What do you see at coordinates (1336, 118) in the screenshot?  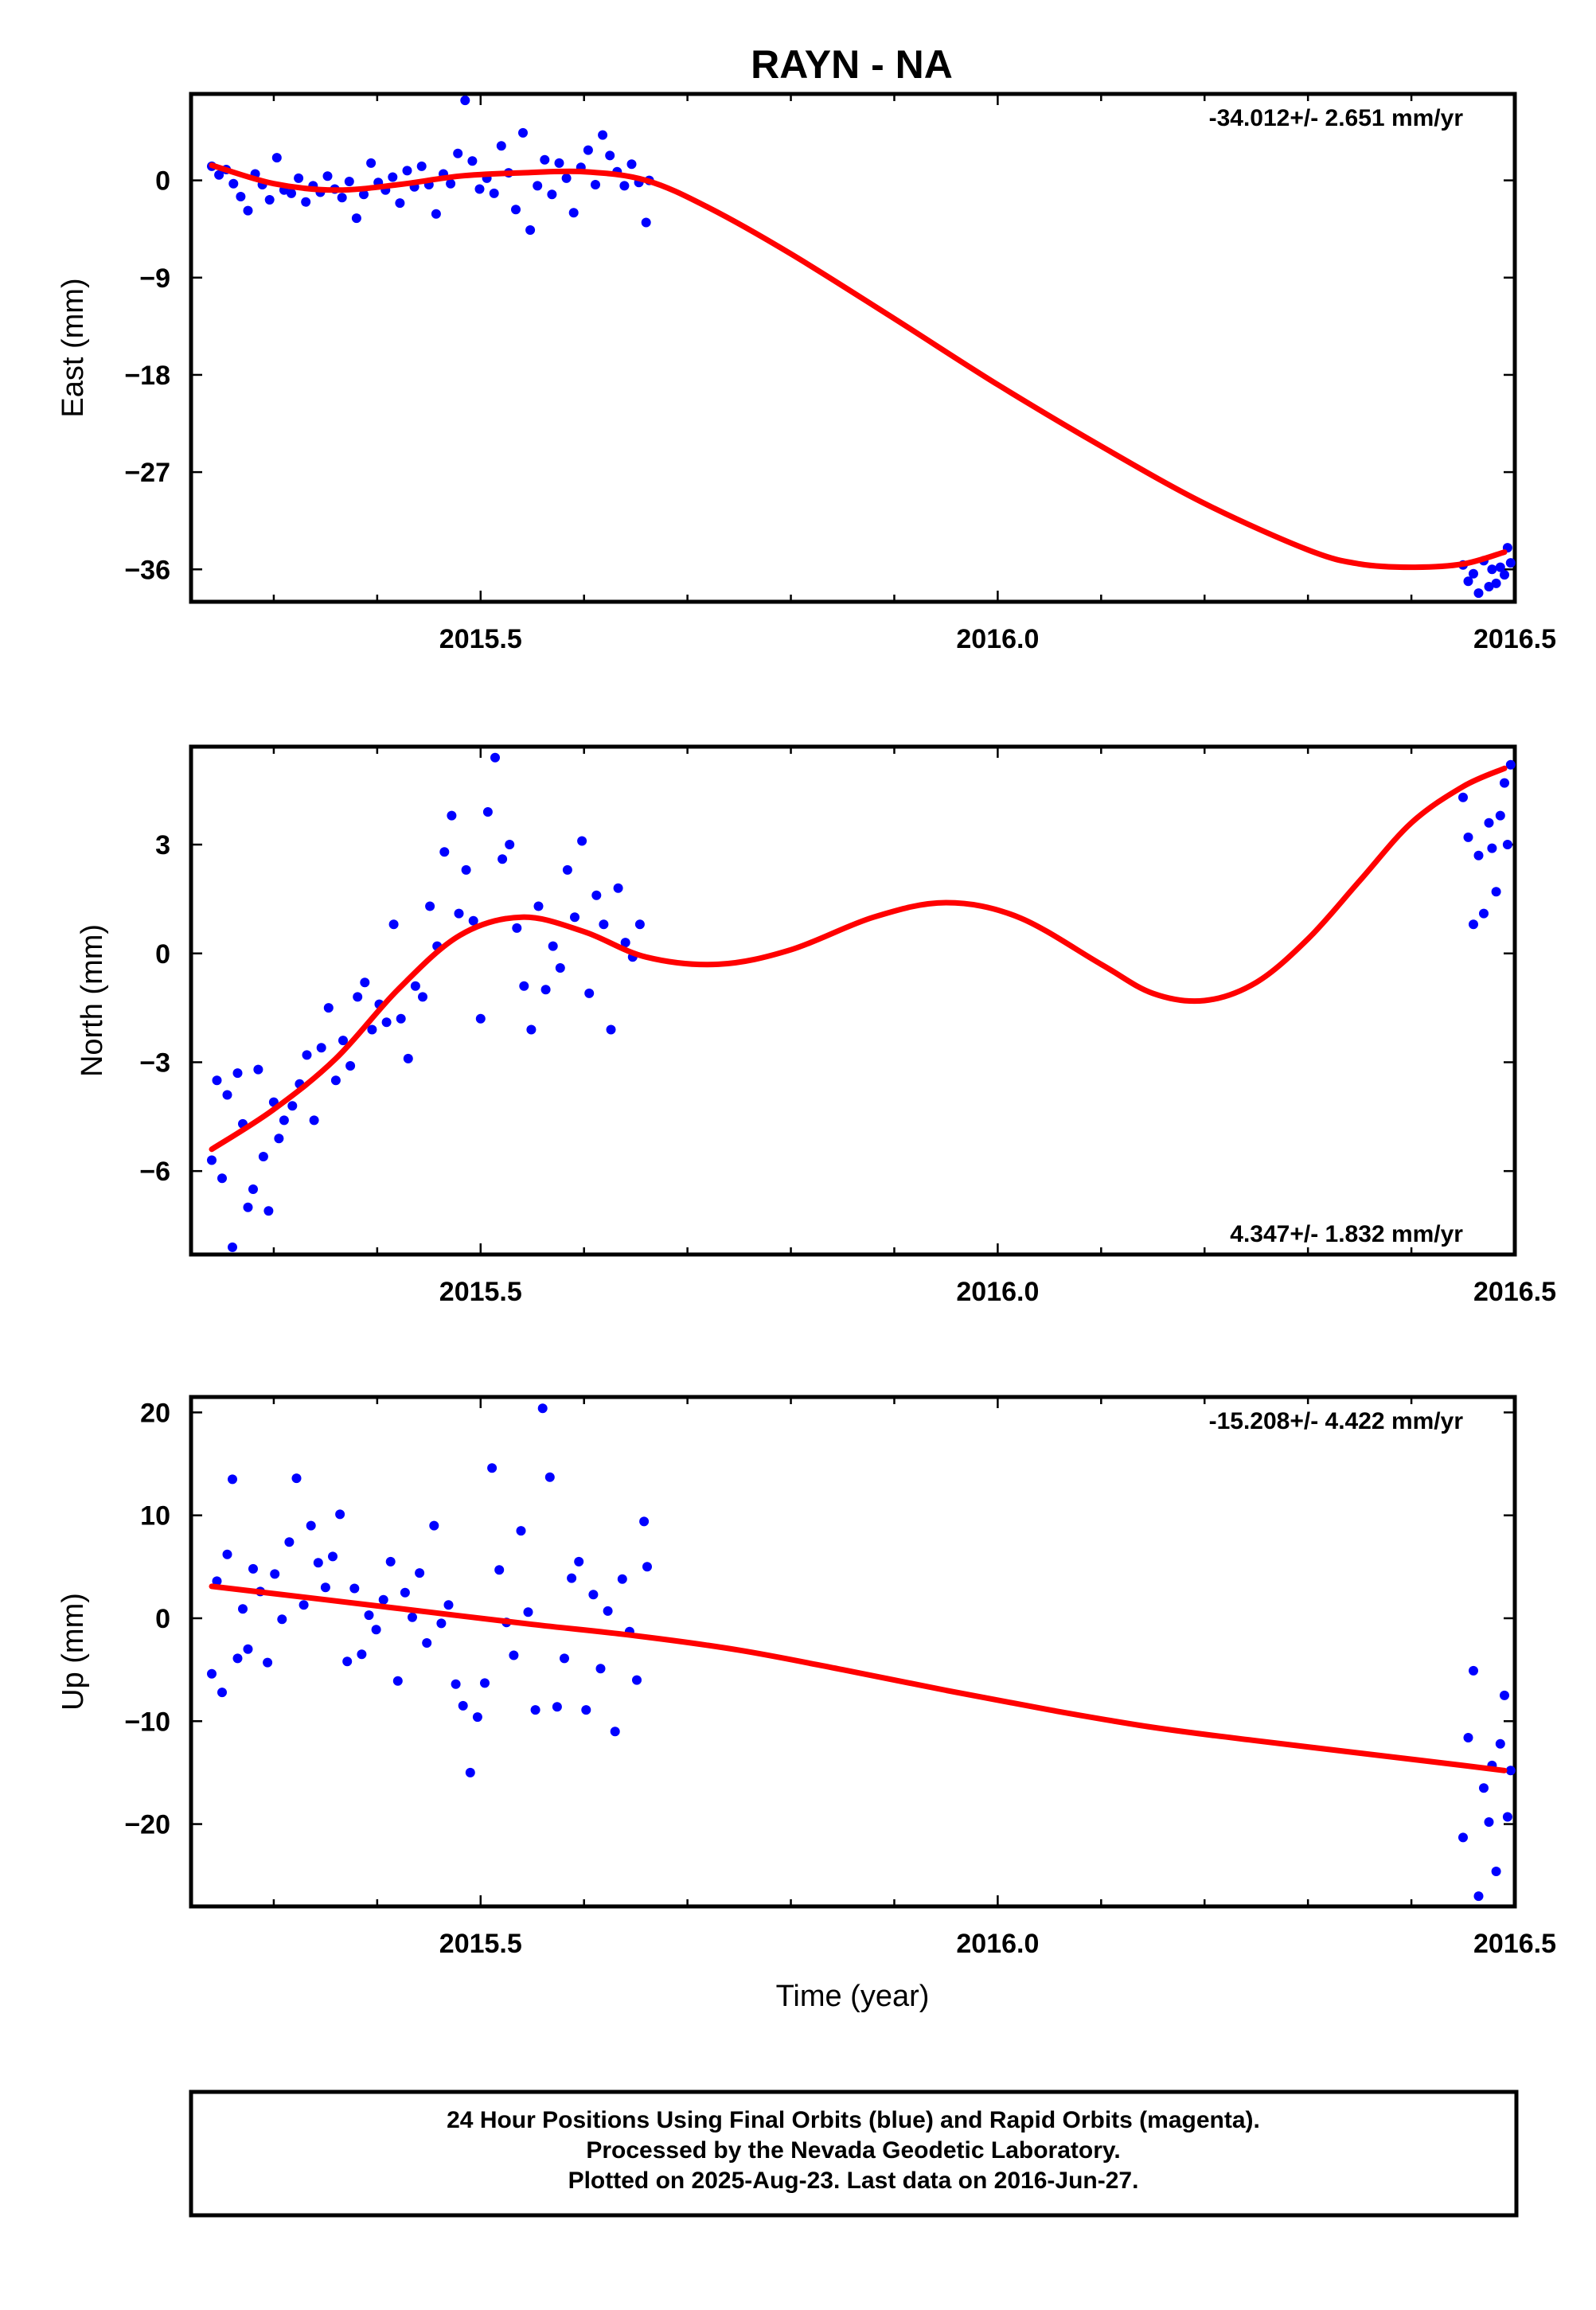 I see `panel-east-rate: -34.012+/- 2.651 mm/yr` at bounding box center [1336, 118].